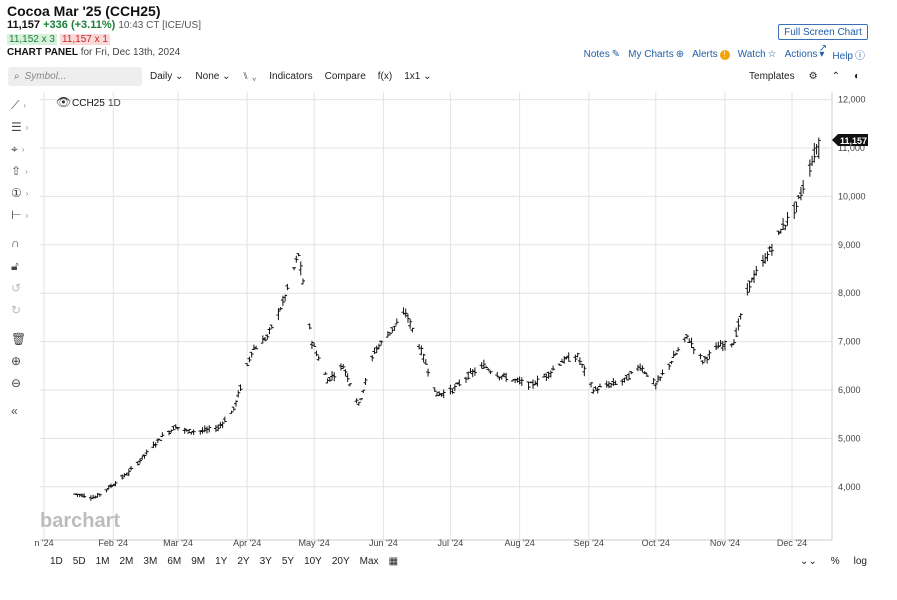 This screenshot has height=600, width=897. Describe the element at coordinates (711, 54) in the screenshot. I see `alerts-link: Alerts!` at that location.